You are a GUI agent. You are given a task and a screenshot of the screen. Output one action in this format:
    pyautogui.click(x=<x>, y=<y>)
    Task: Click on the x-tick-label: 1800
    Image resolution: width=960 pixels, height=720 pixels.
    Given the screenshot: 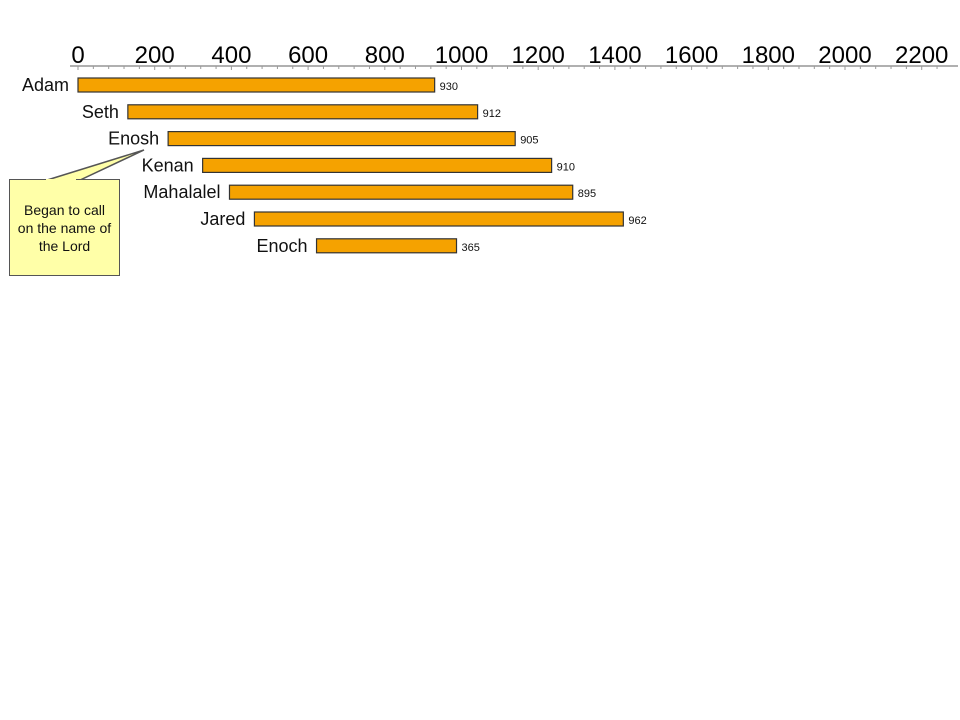 What is the action you would take?
    pyautogui.click(x=768, y=55)
    